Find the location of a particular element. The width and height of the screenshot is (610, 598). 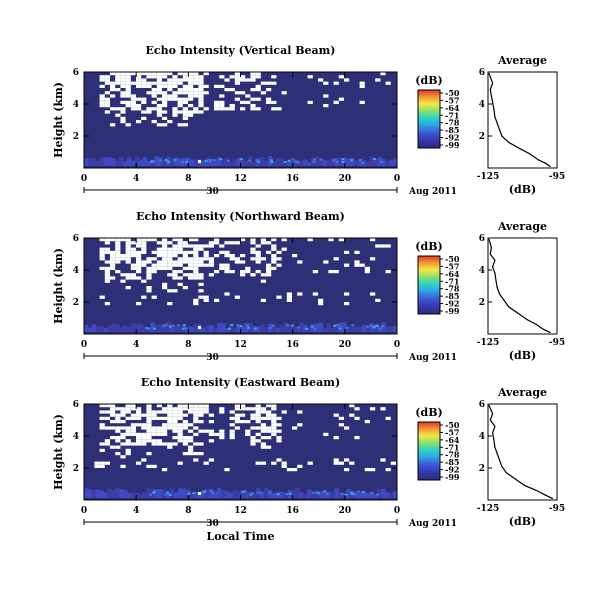

colorbar-tick-label: -57 is located at coordinates (452, 266).